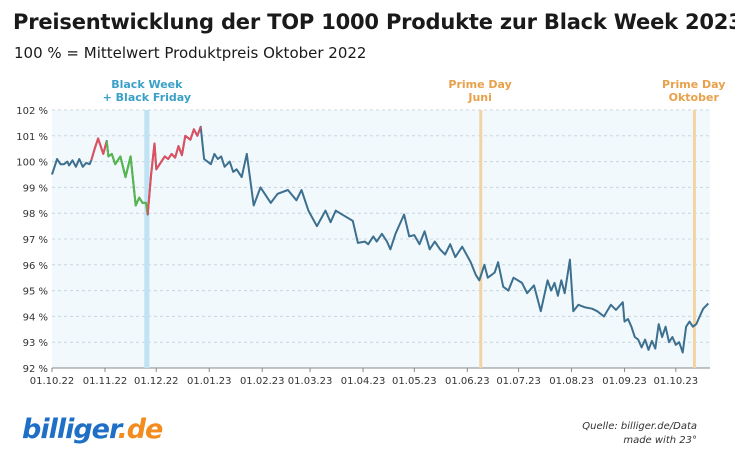 Image resolution: width=735 pixels, height=467 pixels. I want to click on highlight-label: + Black Friday, so click(147, 97).